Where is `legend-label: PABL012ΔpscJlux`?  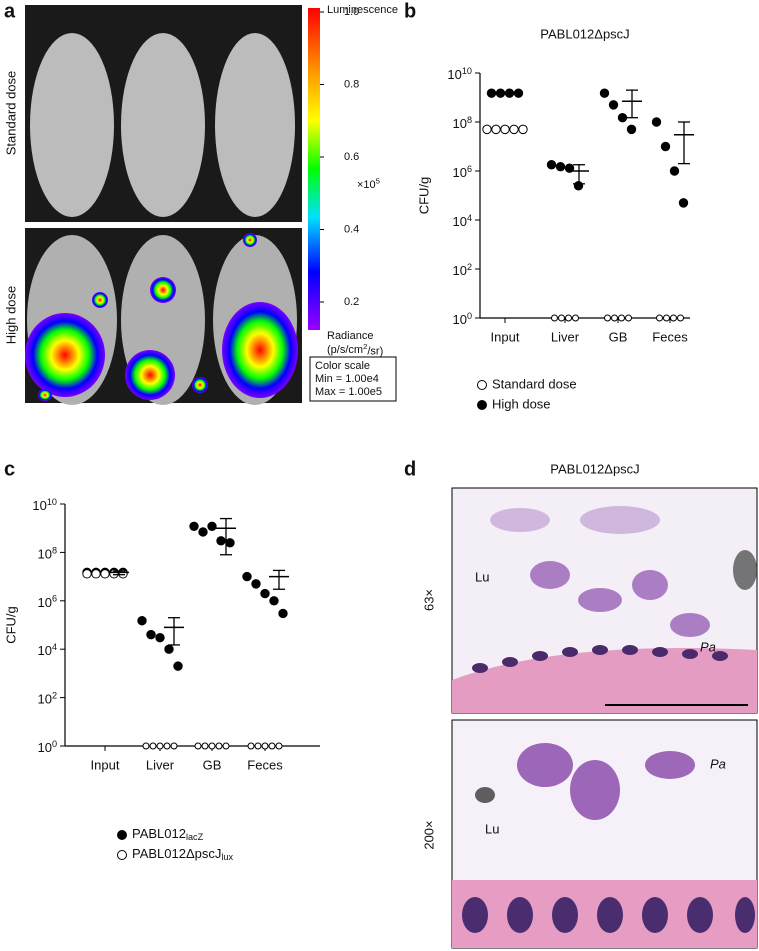
legend-label: PABL012ΔpscJlux is located at coordinates (182, 854).